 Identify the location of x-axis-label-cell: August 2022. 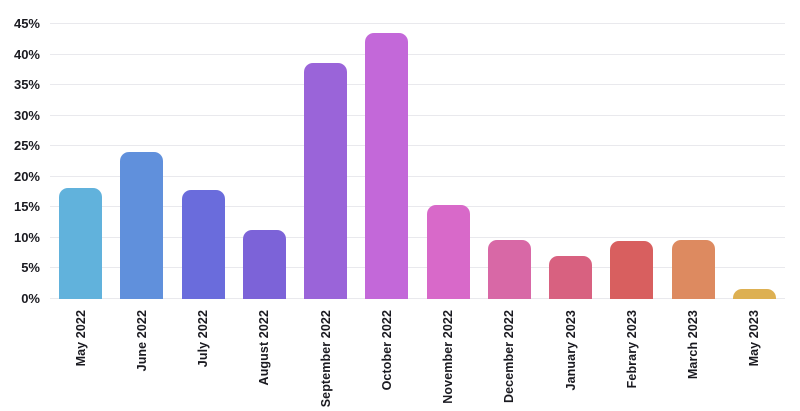
(264, 360).